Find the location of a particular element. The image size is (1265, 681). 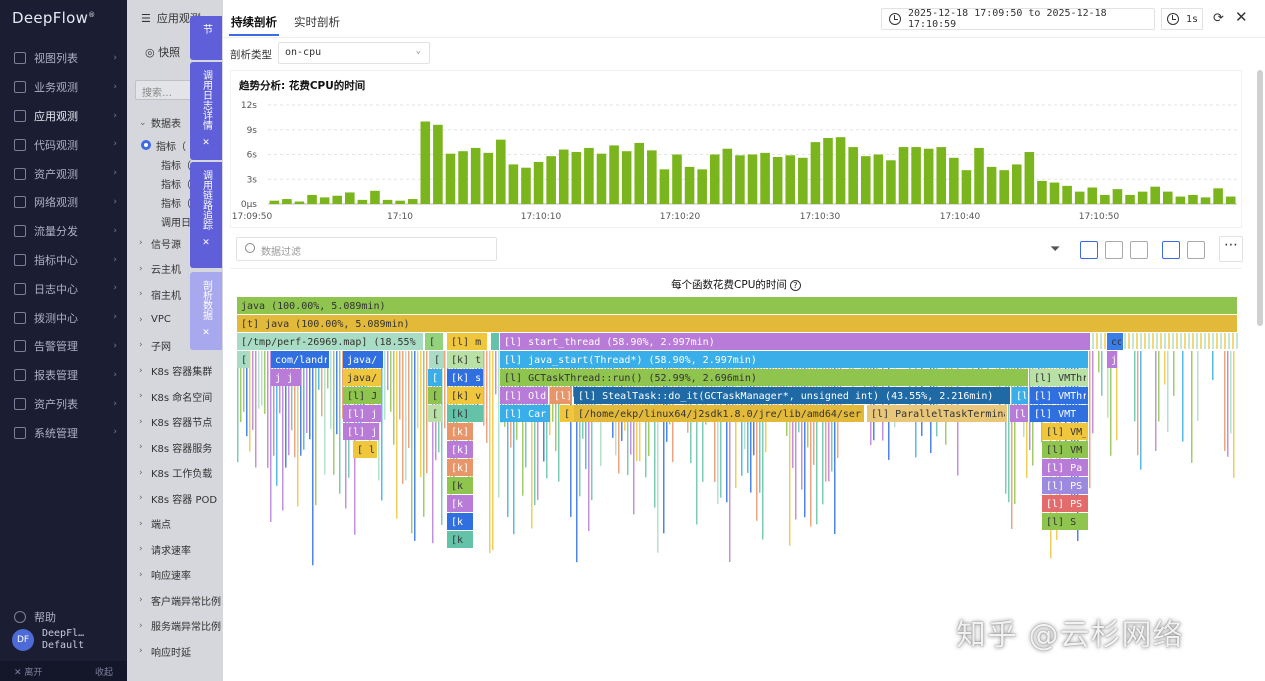

tree-row: › 信号源 is located at coordinates (160, 244).